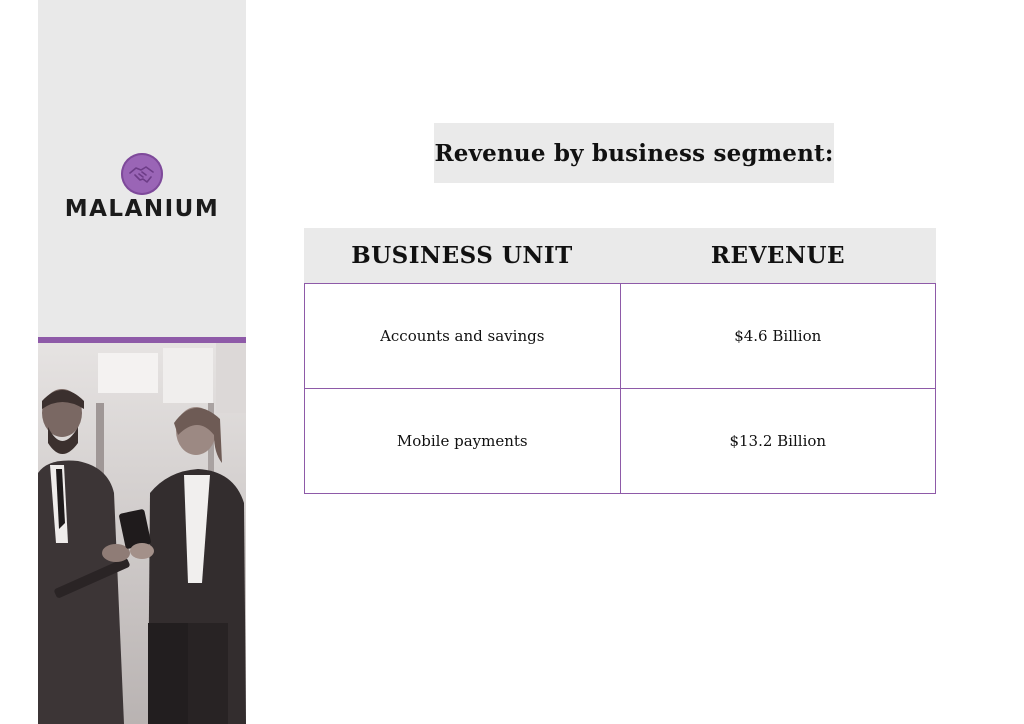 The height and width of the screenshot is (724, 1024). Describe the element at coordinates (142, 209) in the screenshot. I see `brand-name: MALANIUM` at that location.